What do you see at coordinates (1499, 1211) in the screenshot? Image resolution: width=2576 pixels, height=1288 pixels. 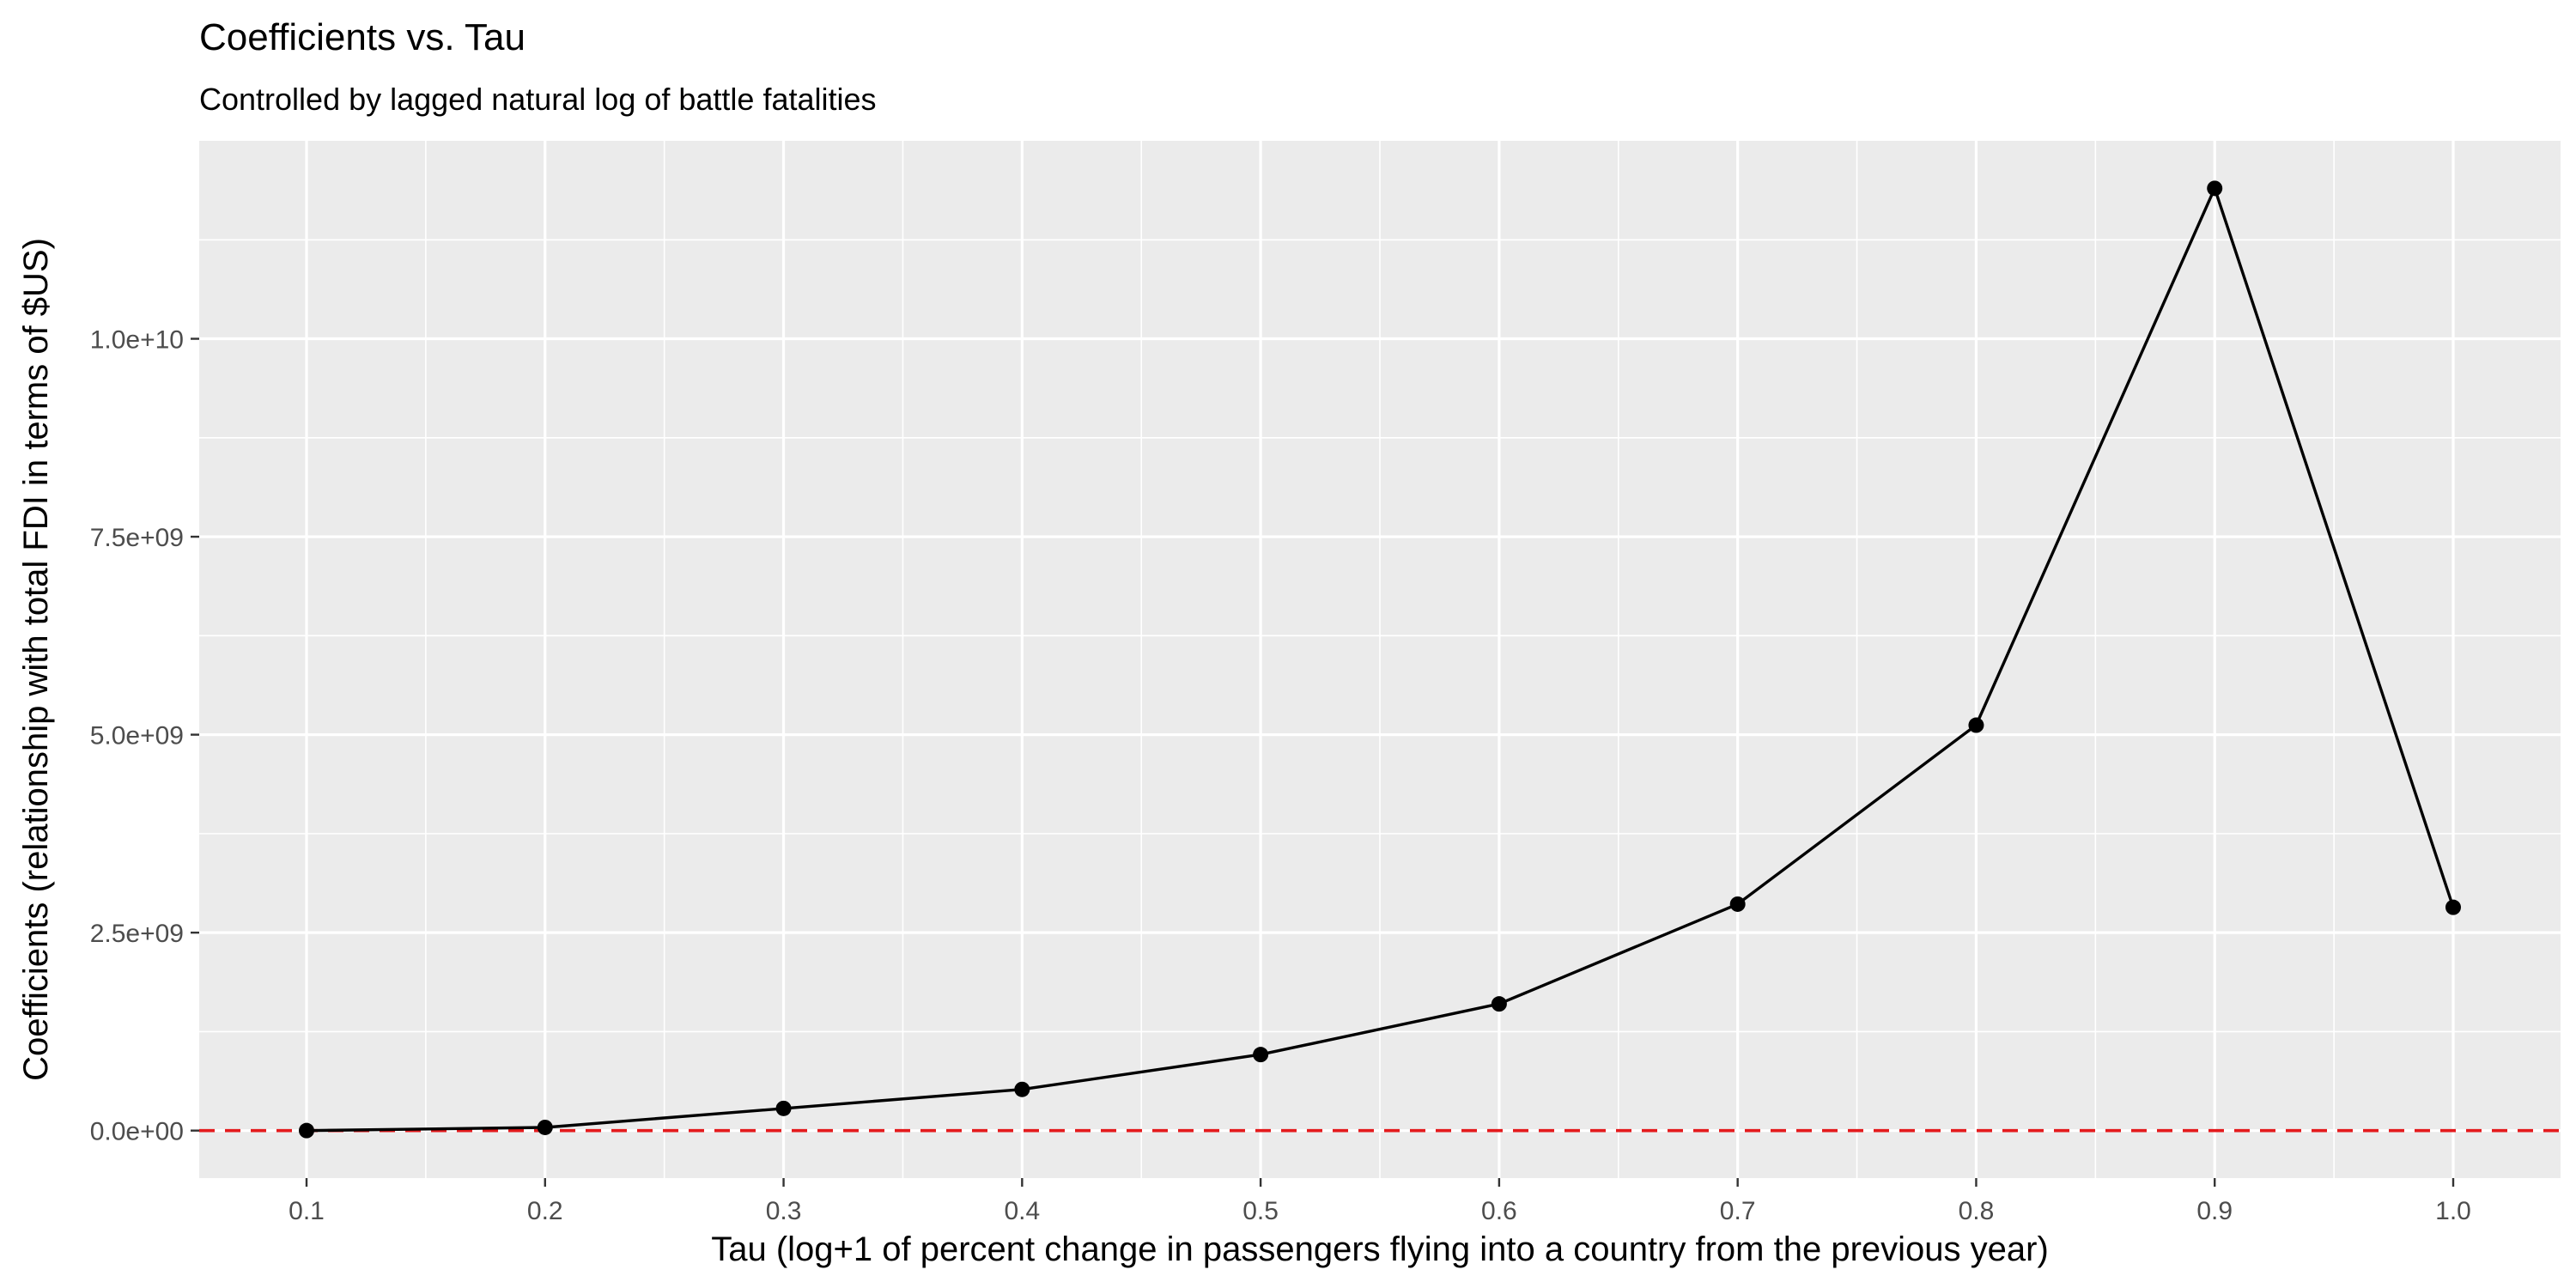 I see `x-tick-label: 0.6` at bounding box center [1499, 1211].